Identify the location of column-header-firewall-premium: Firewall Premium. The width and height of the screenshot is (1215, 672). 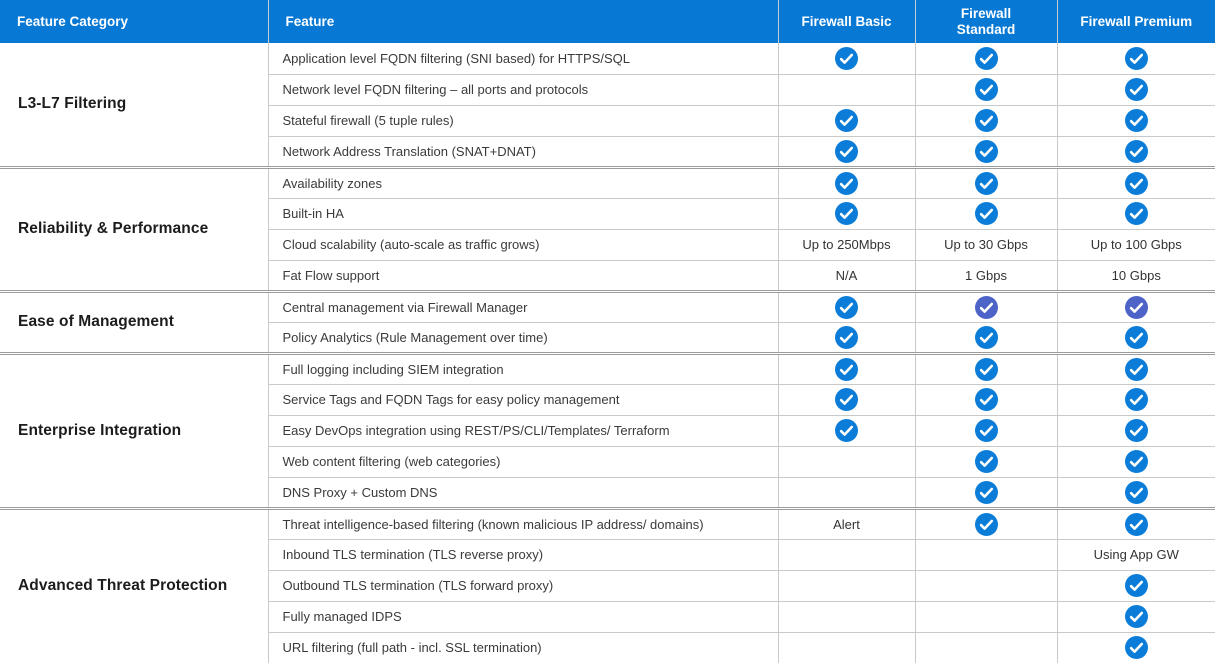
(1136, 21).